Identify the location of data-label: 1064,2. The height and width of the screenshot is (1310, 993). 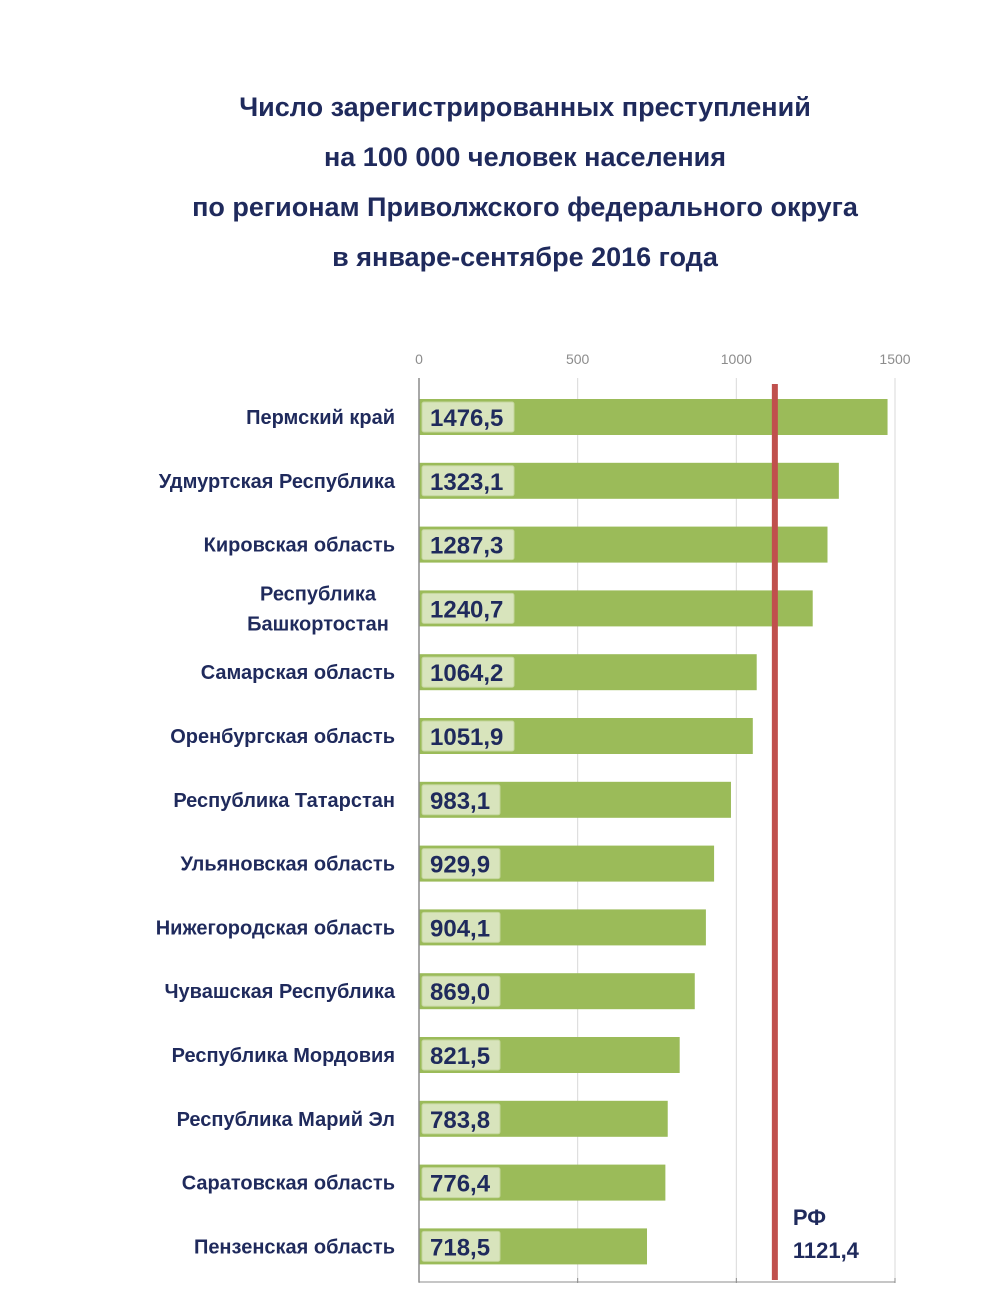
(466, 673).